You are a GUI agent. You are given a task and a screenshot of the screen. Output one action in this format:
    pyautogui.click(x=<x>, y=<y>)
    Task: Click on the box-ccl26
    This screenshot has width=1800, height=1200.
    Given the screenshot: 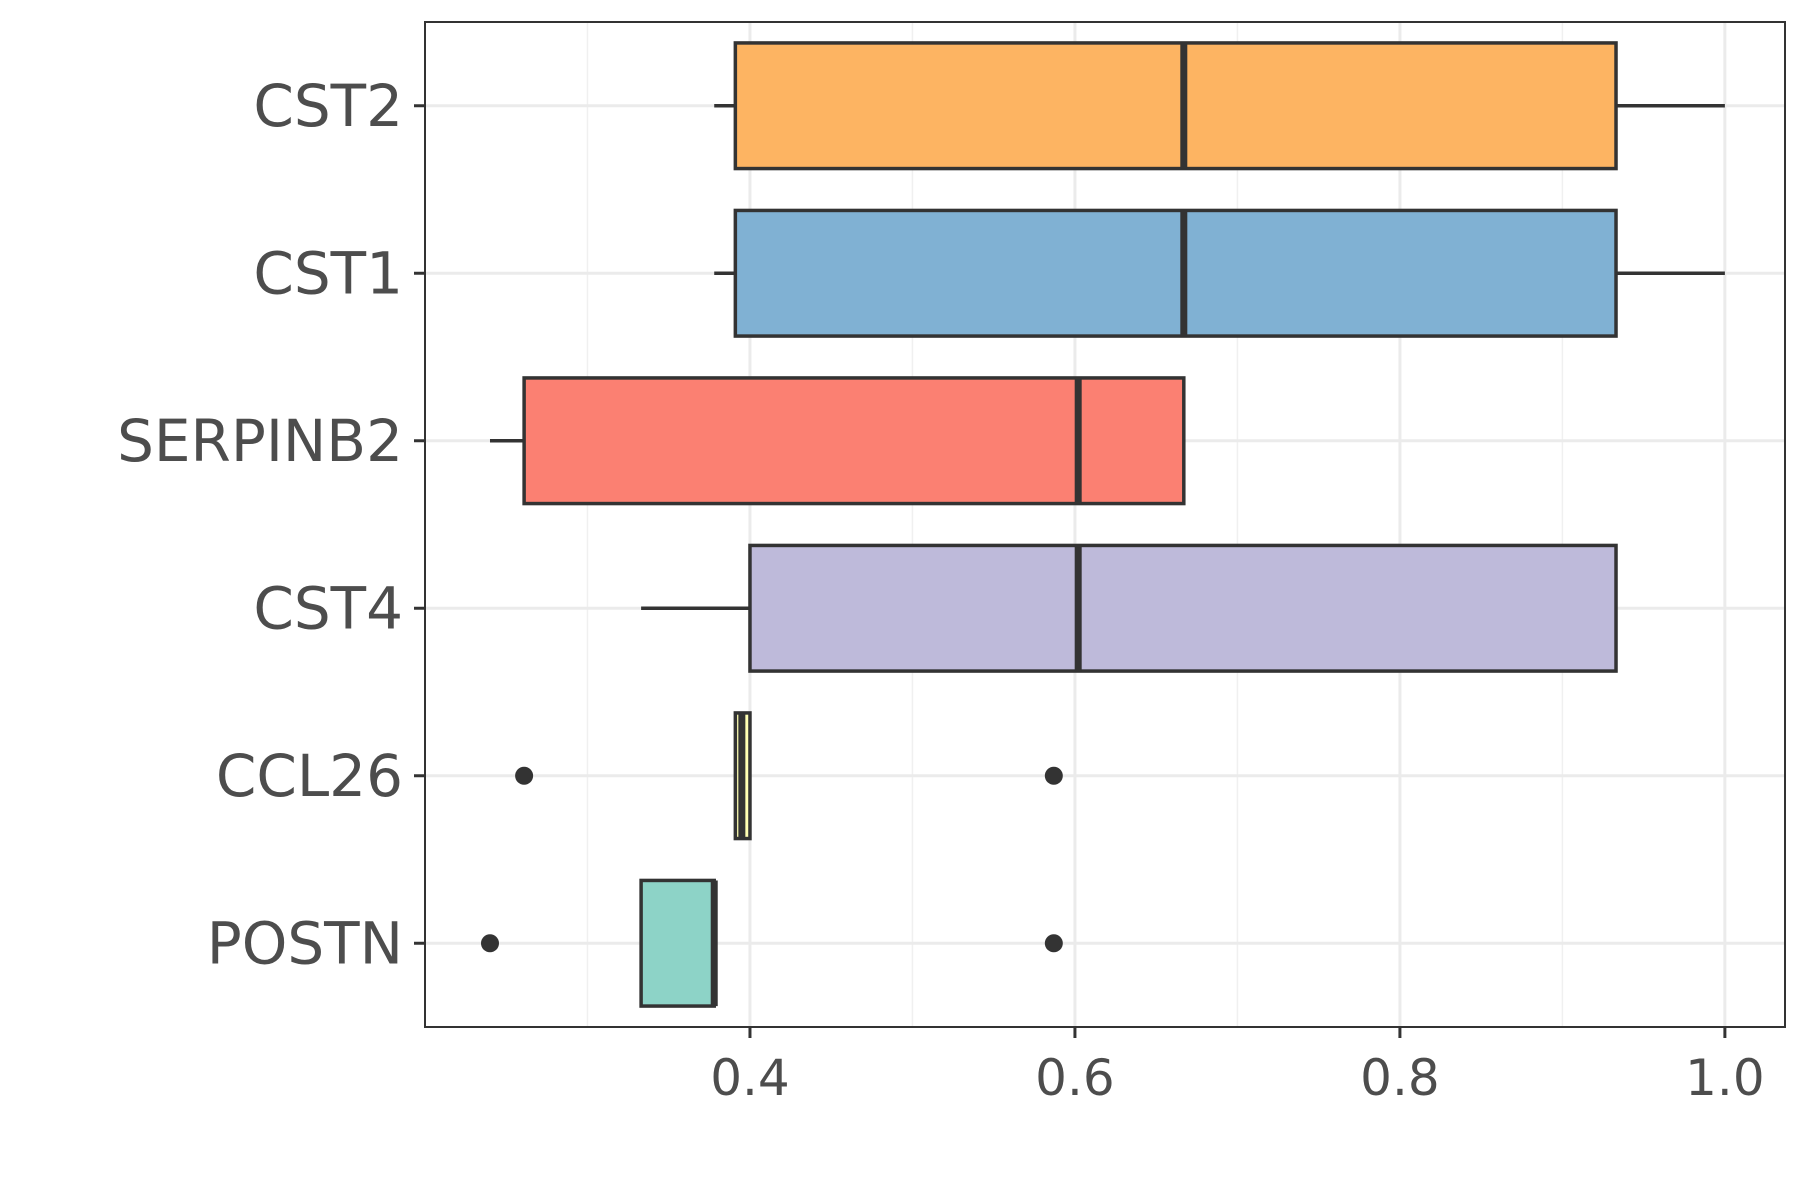 What is the action you would take?
    pyautogui.click(x=789, y=776)
    